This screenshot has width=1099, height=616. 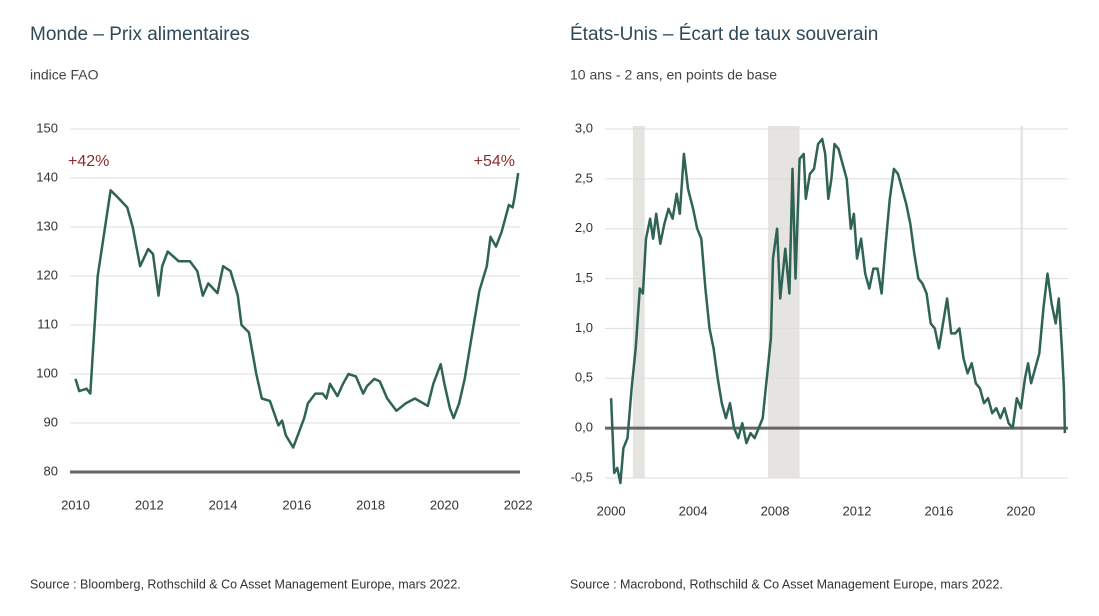 I want to click on y-tick-label: 80, so click(x=51, y=470).